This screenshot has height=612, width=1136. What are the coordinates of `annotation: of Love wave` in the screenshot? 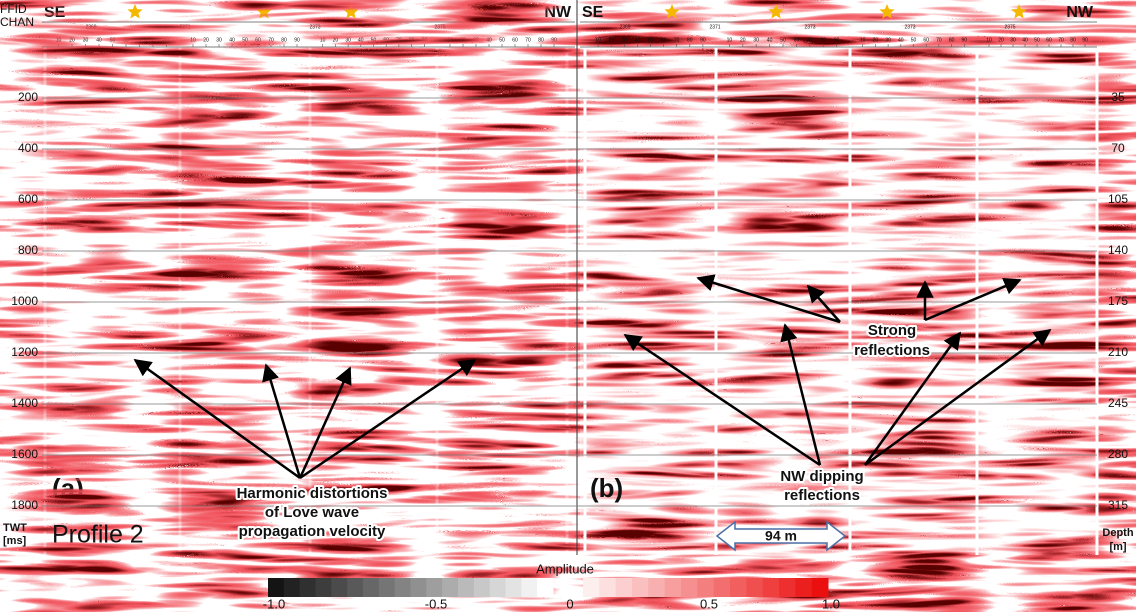 It's located at (312, 512).